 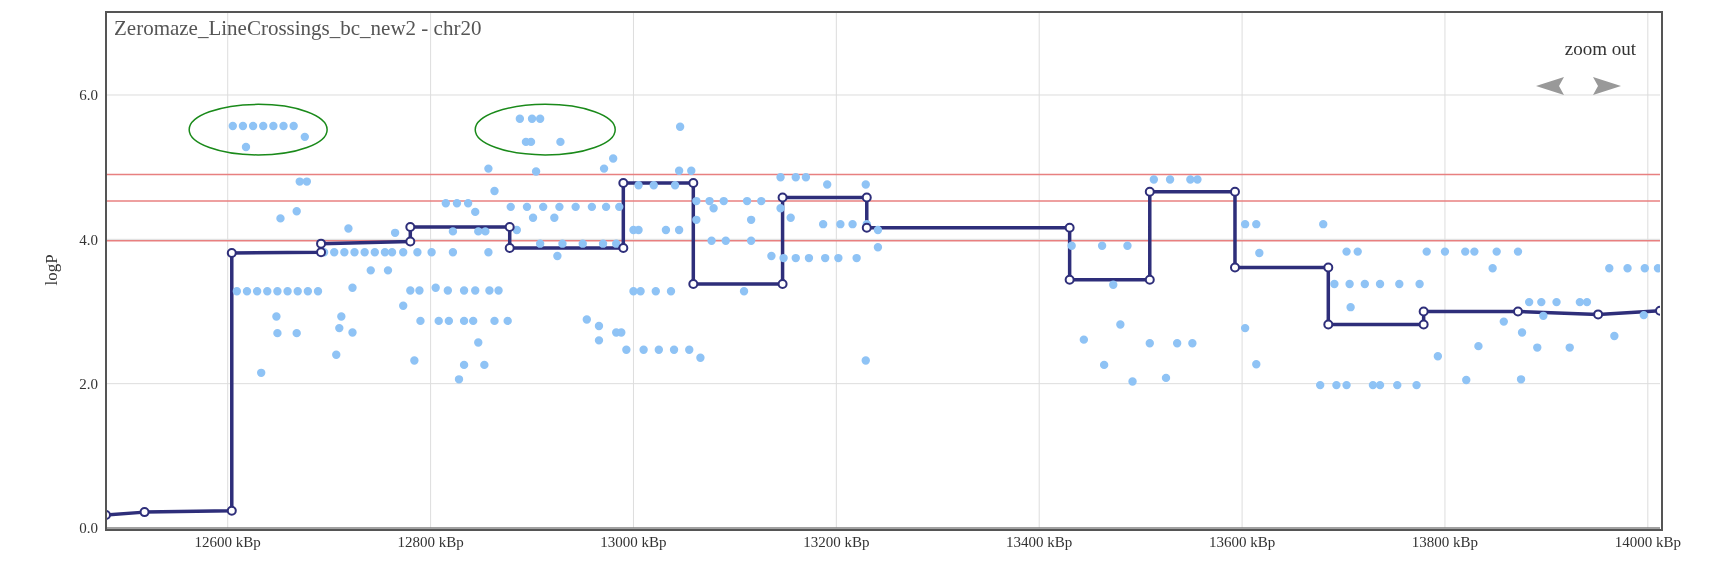 I want to click on x-tick-label: 12800 kBp, so click(x=430, y=541).